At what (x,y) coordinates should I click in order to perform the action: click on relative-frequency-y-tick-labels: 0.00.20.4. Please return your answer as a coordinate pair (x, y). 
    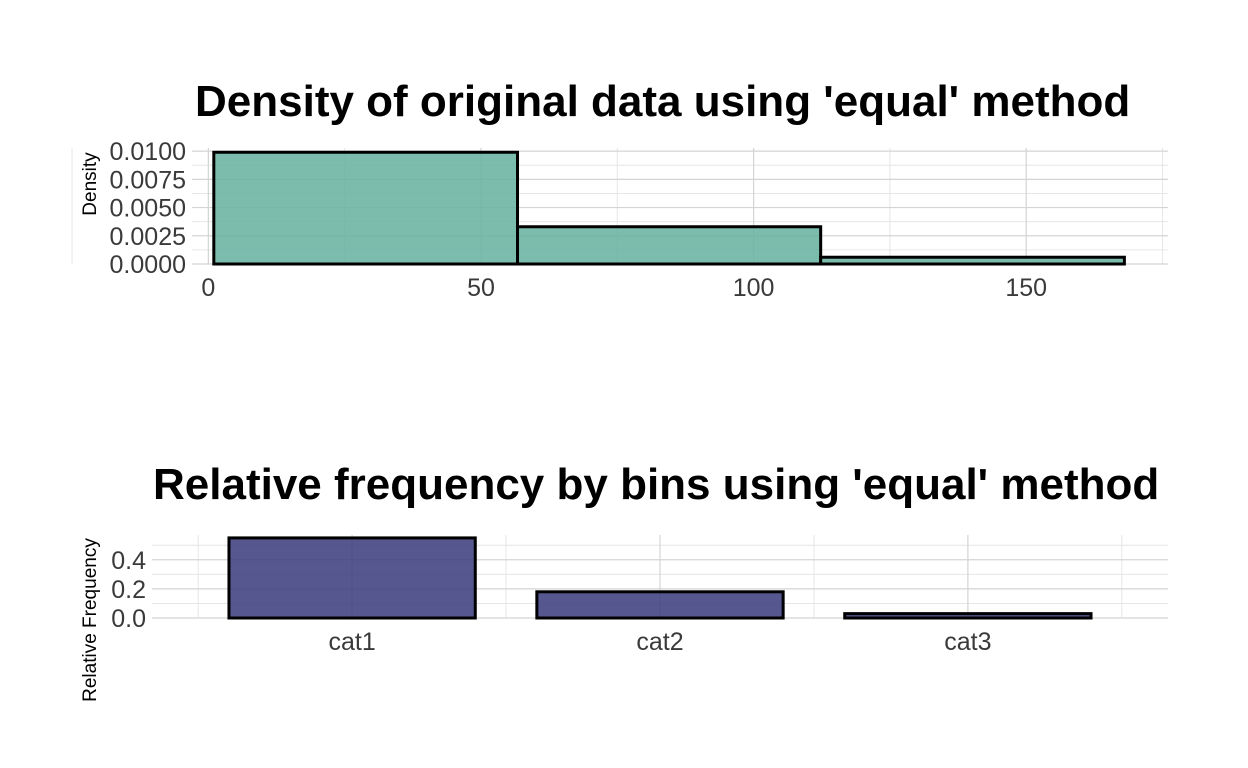
    Looking at the image, I should click on (128, 590).